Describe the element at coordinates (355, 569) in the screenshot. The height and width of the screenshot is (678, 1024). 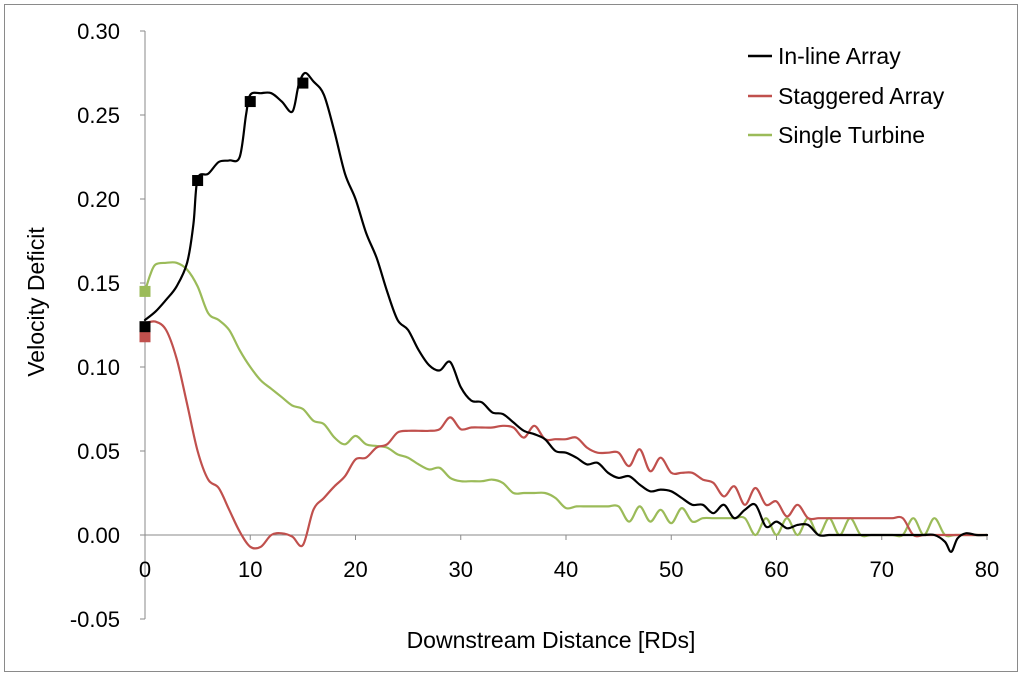
I see `x-tick-label: 20` at that location.